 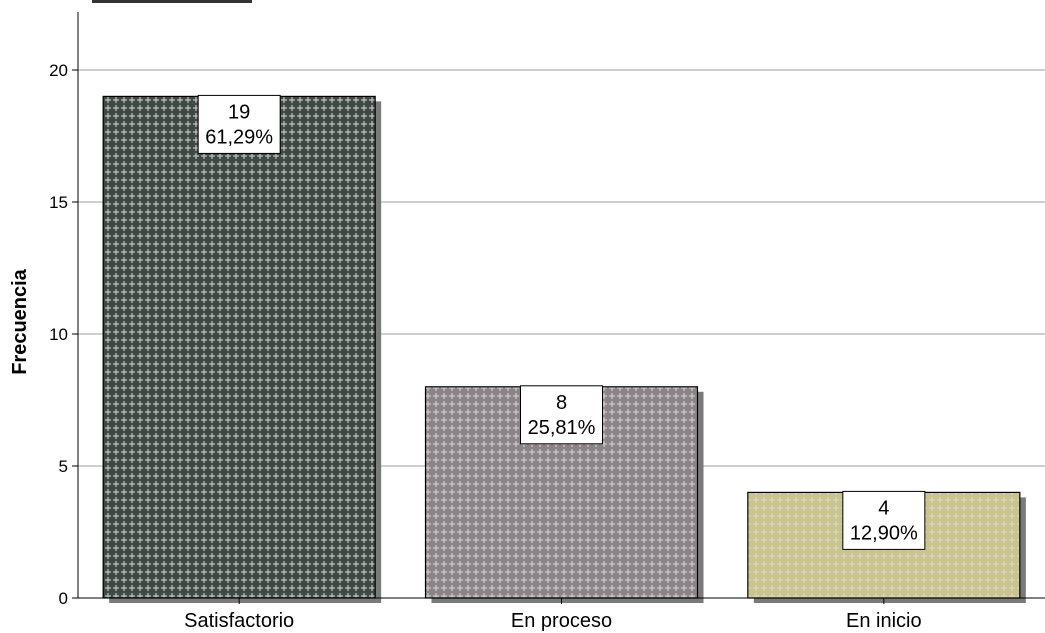 I want to click on y-axis-title: Frecuencia, so click(x=20, y=321).